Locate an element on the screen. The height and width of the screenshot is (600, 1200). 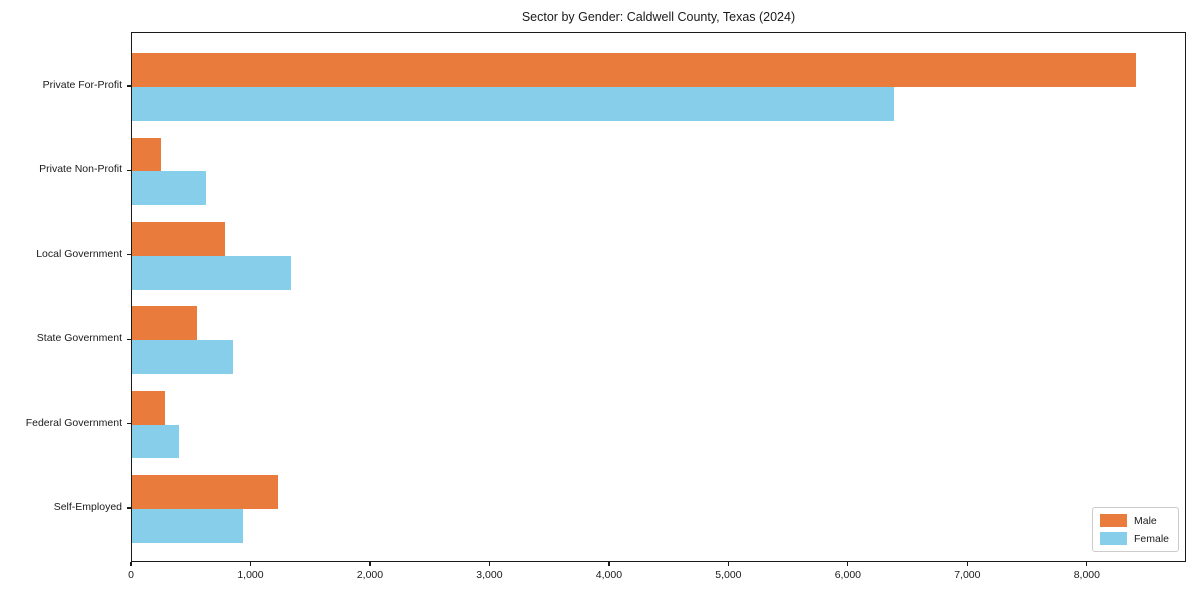
y-tick-label: Federal Government is located at coordinates (73, 422).